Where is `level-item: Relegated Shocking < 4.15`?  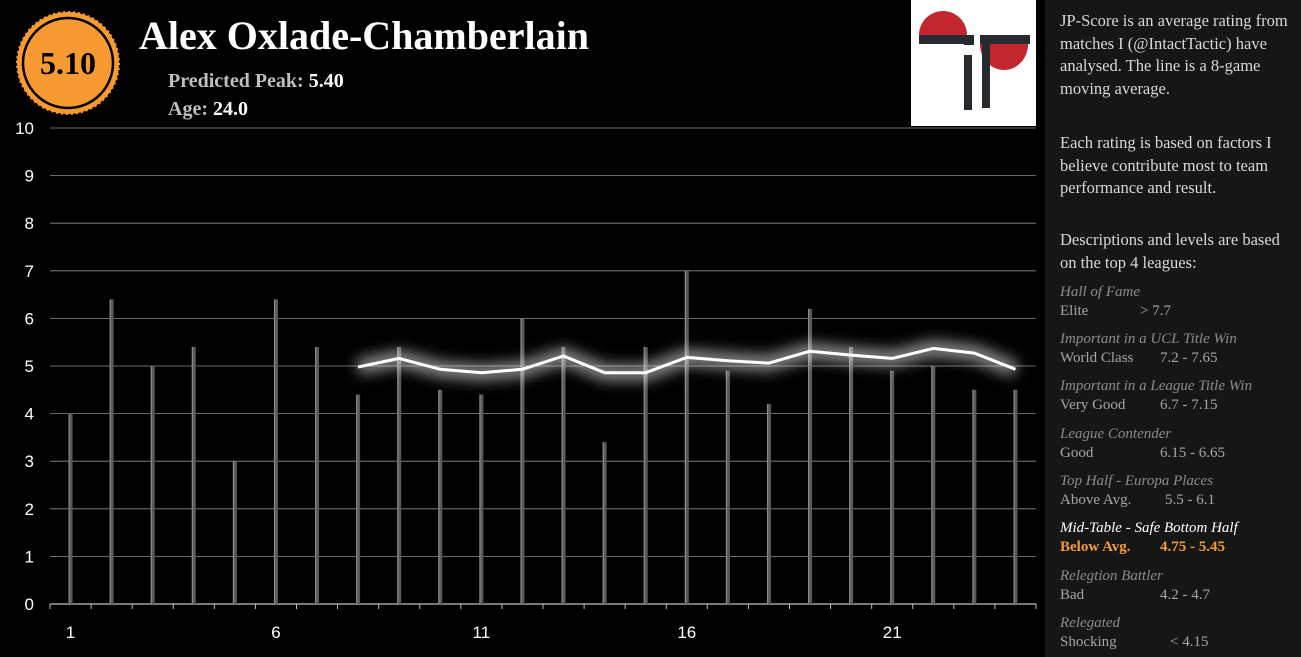 level-item: Relegated Shocking < 4.15 is located at coordinates (1180, 633).